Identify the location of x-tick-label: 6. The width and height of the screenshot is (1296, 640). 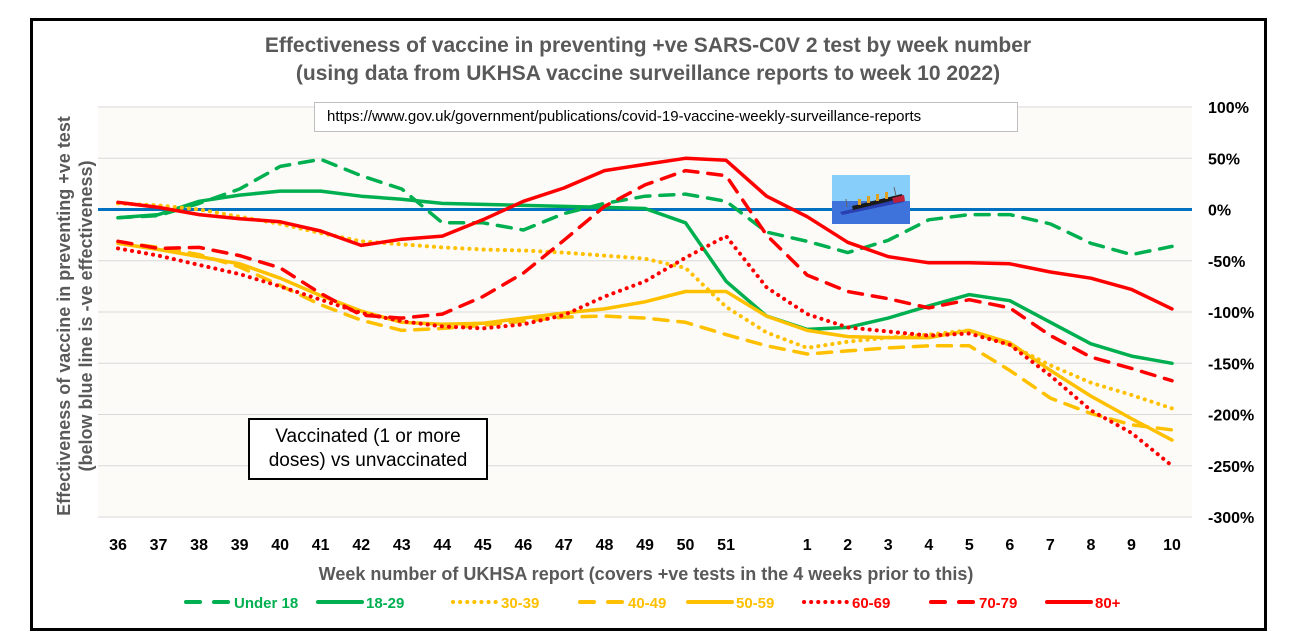
(1009, 545).